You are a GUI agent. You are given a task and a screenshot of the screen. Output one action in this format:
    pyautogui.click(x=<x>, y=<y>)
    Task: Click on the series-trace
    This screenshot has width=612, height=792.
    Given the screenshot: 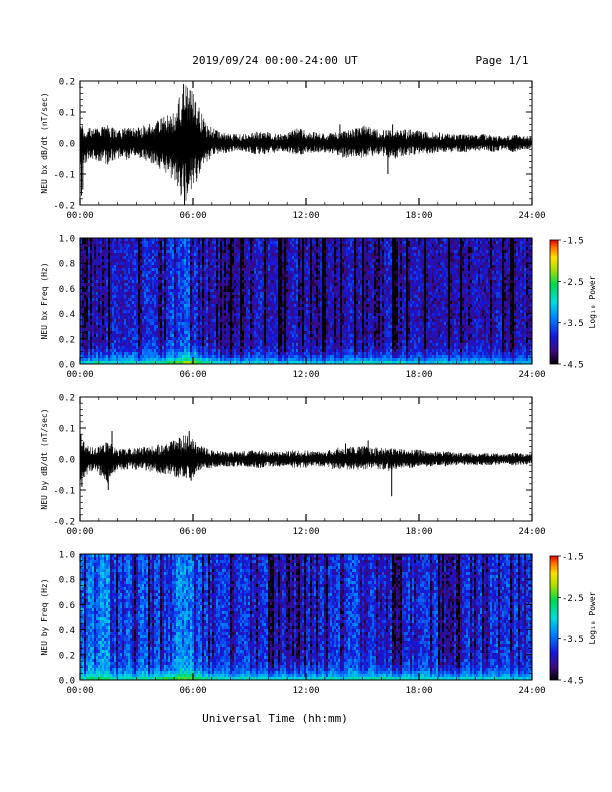 What is the action you would take?
    pyautogui.click(x=306, y=143)
    